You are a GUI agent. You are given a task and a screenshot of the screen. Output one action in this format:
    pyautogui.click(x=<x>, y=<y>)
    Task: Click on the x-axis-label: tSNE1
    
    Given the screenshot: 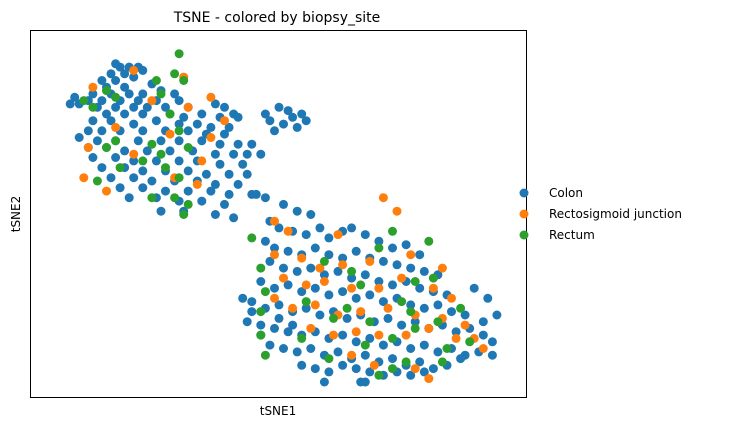 What is the action you would take?
    pyautogui.click(x=278, y=411)
    